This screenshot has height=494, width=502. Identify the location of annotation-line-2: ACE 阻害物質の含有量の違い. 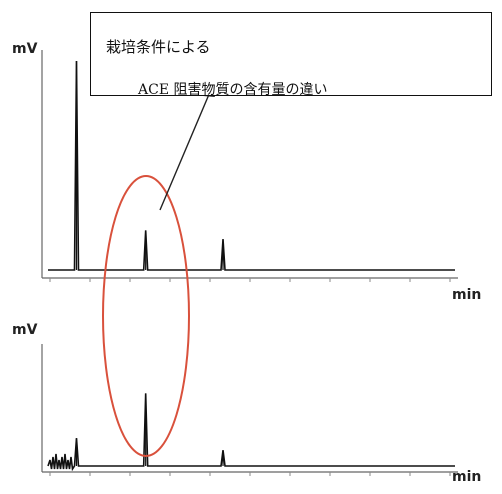
(233, 90).